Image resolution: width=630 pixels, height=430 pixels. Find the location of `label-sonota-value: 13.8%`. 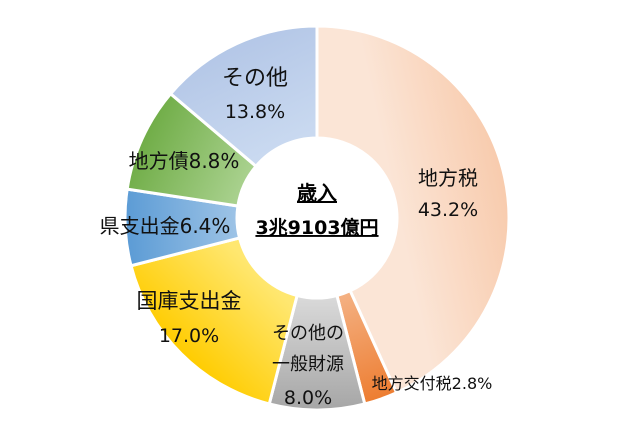

label-sonota-value: 13.8% is located at coordinates (255, 112).